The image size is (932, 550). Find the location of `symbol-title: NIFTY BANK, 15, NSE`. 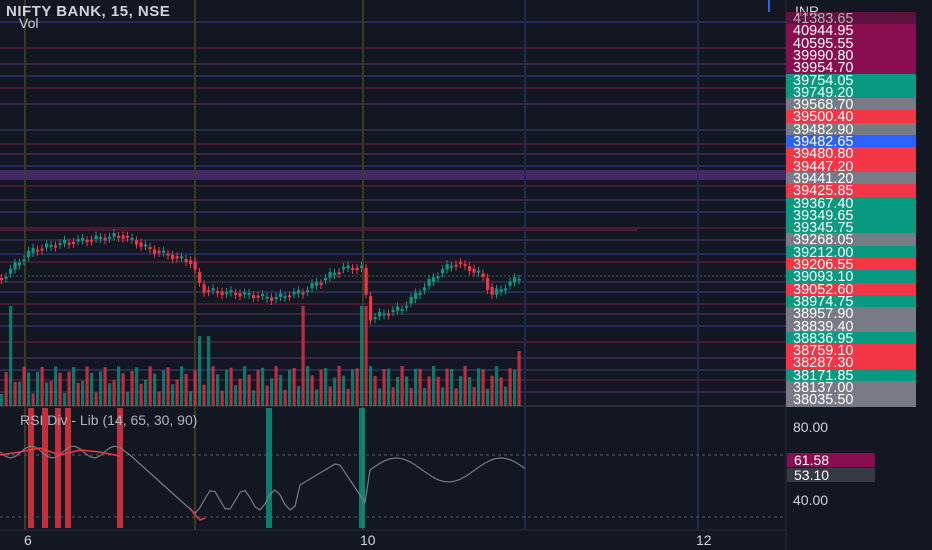

symbol-title: NIFTY BANK, 15, NSE is located at coordinates (88, 11).